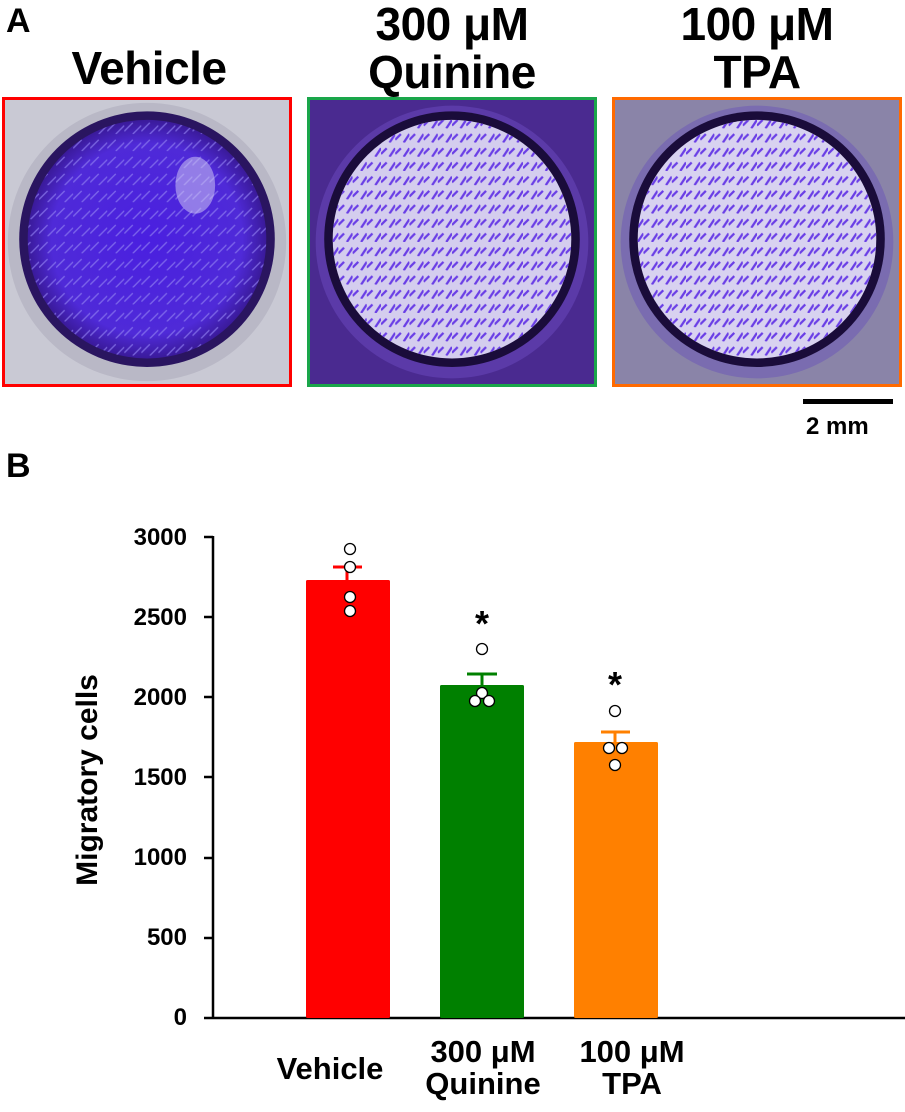 This screenshot has width=905, height=1112. What do you see at coordinates (452, 242) in the screenshot?
I see `quinine-well-image` at bounding box center [452, 242].